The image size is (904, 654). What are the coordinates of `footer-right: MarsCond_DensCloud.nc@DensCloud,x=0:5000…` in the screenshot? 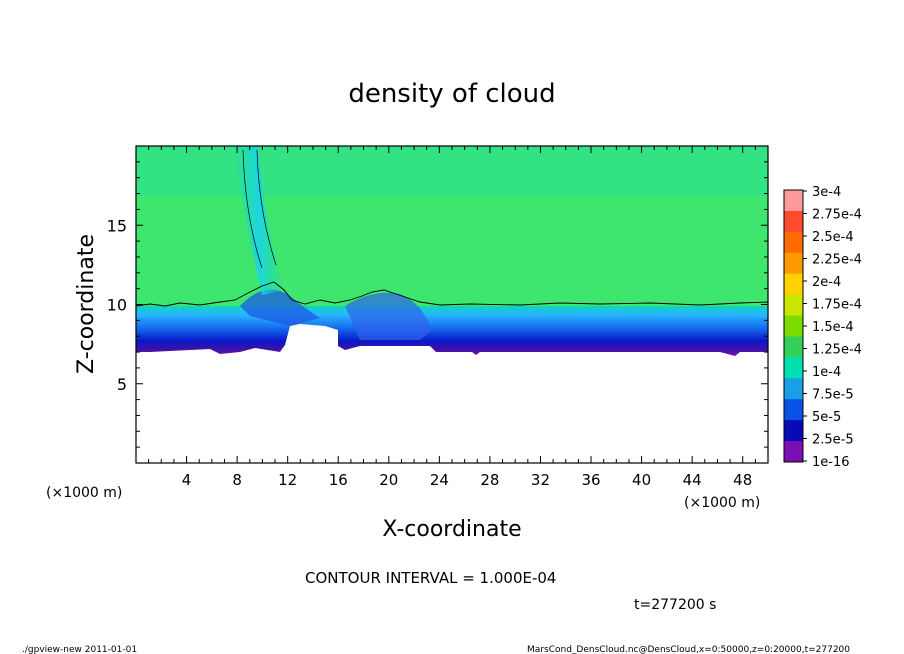 It's located at (688, 649).